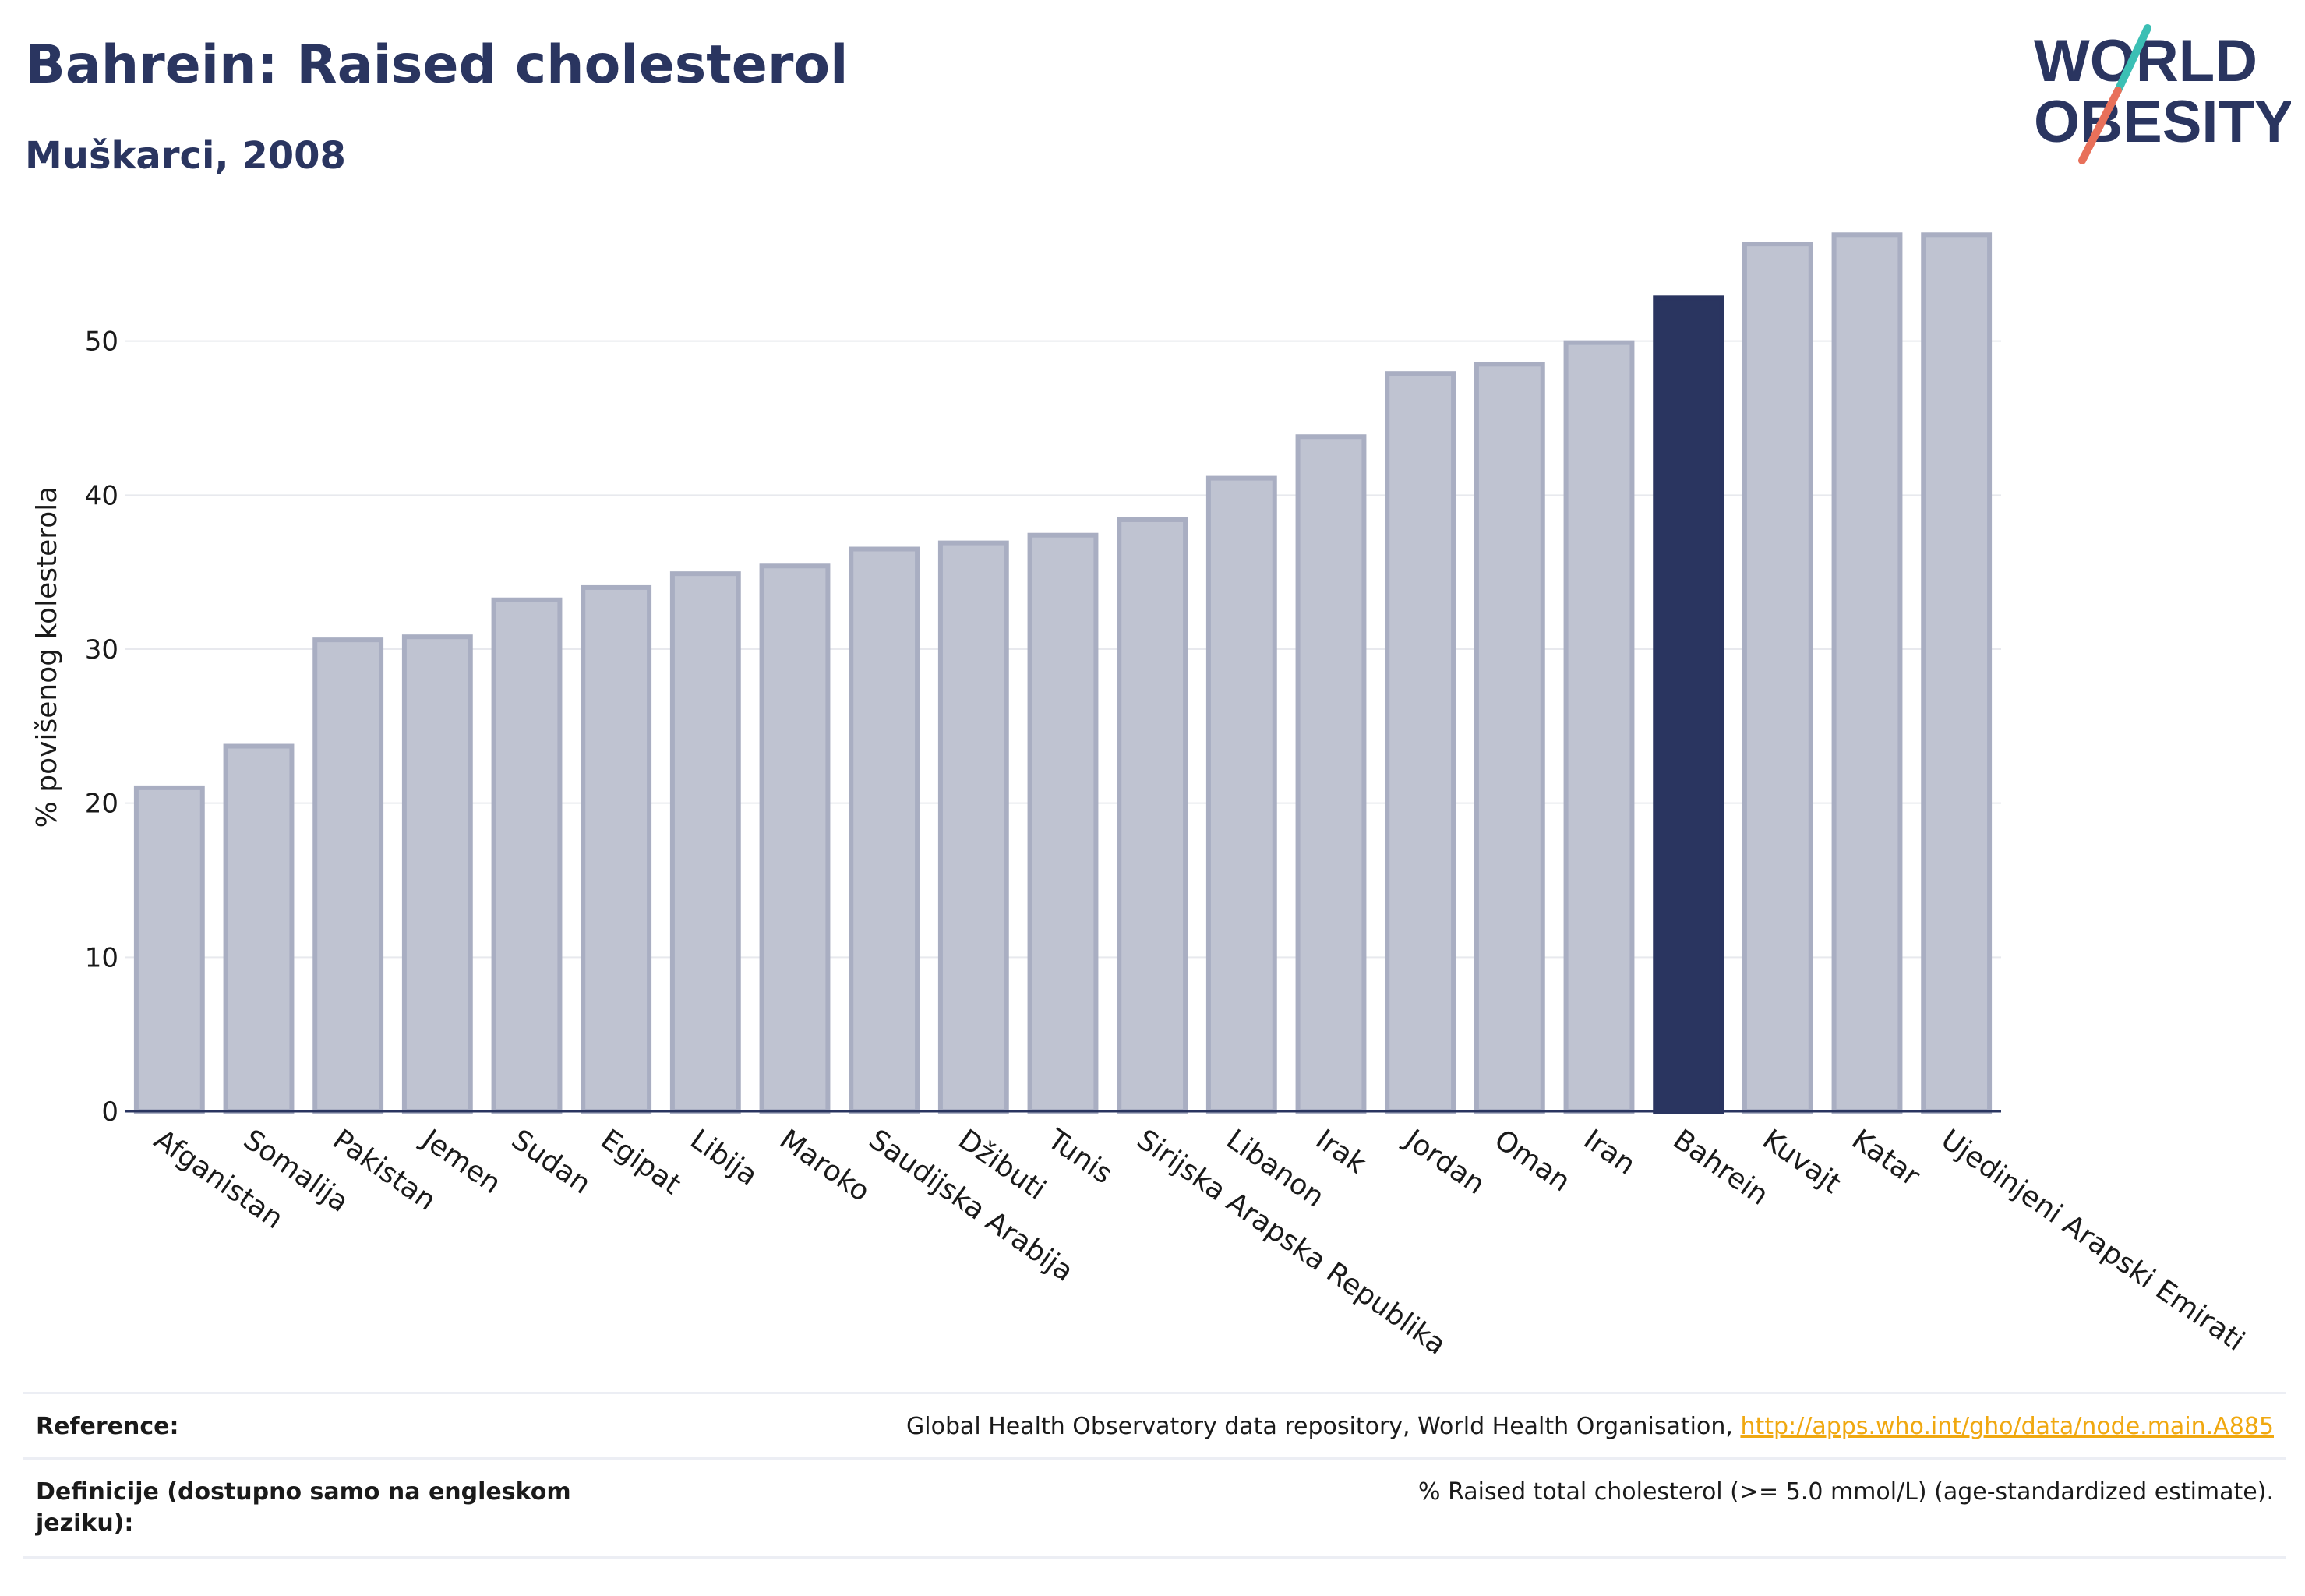 The width and height of the screenshot is (2305, 1596). What do you see at coordinates (107, 1426) in the screenshot?
I see `reference-label: Reference:` at bounding box center [107, 1426].